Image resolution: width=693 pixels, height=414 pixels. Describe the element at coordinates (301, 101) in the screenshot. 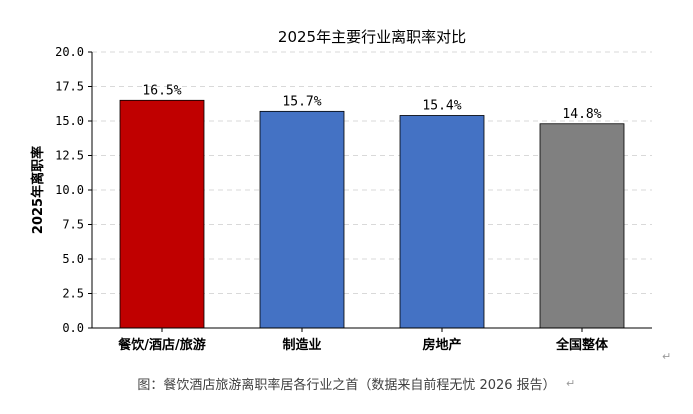

I see `bar-value-label: 15.7%` at that location.